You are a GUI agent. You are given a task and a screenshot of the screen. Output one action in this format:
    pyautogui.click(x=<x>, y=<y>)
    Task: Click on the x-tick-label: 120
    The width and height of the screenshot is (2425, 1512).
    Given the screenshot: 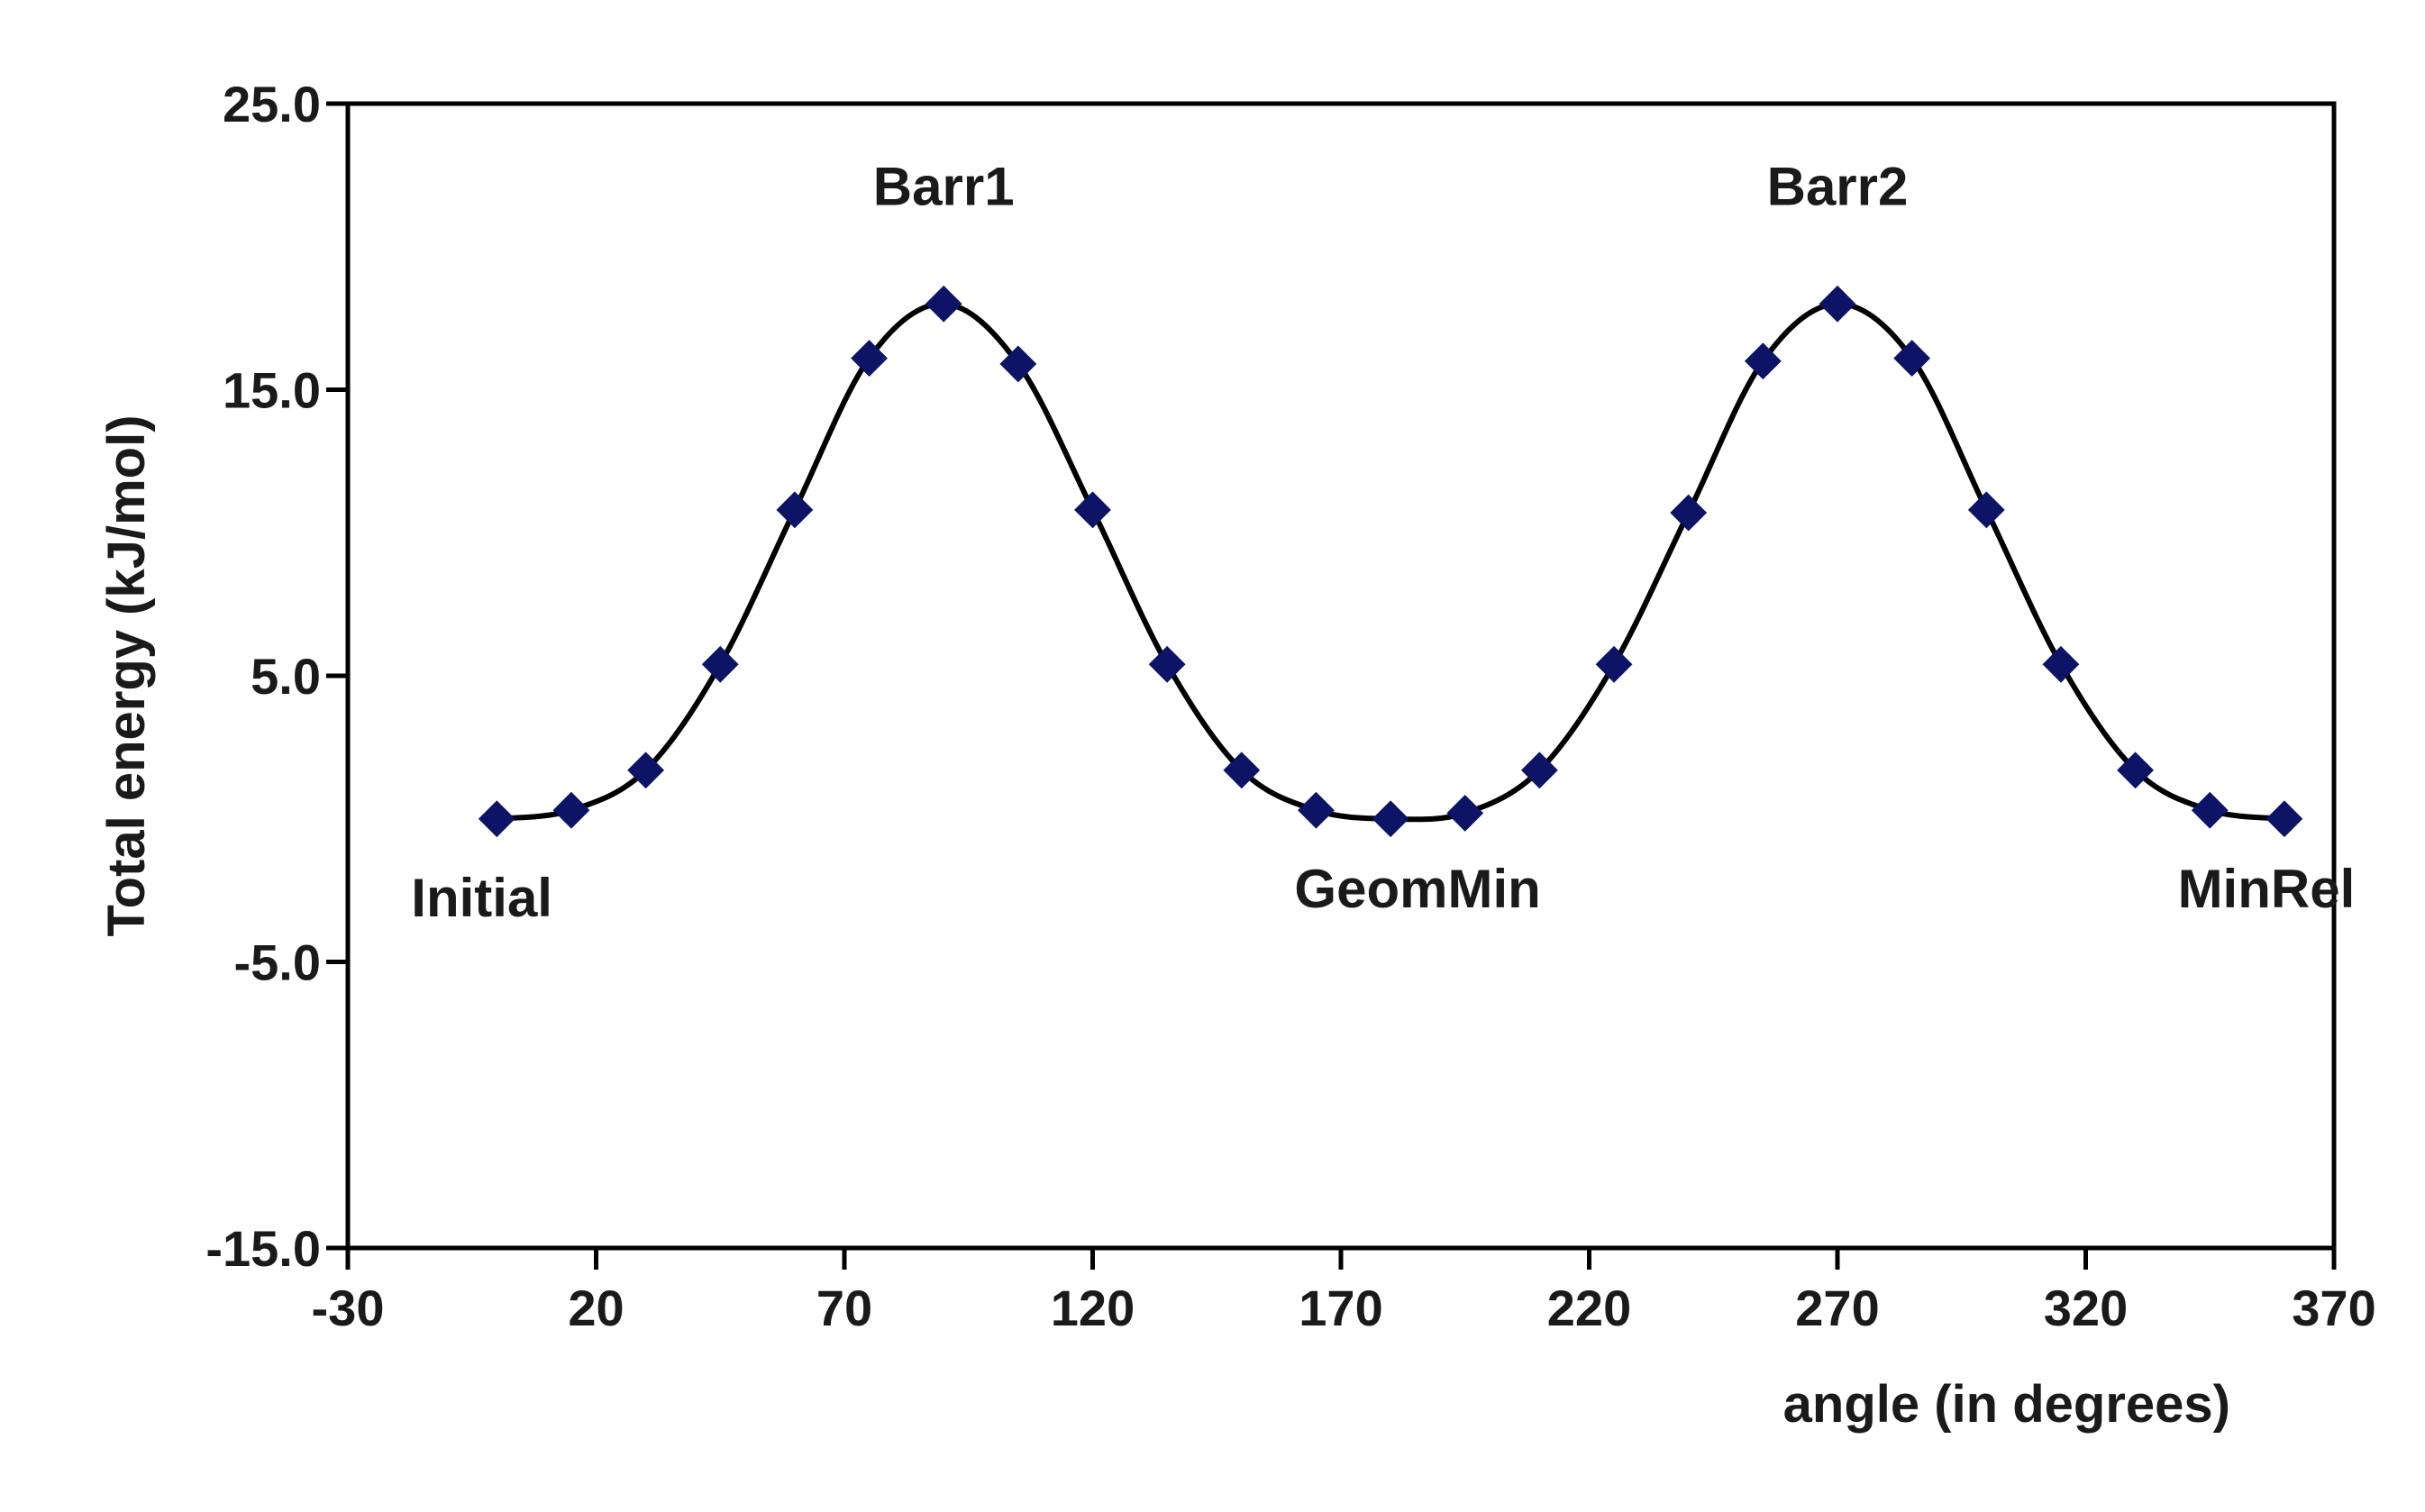 What is the action you would take?
    pyautogui.click(x=1093, y=1308)
    